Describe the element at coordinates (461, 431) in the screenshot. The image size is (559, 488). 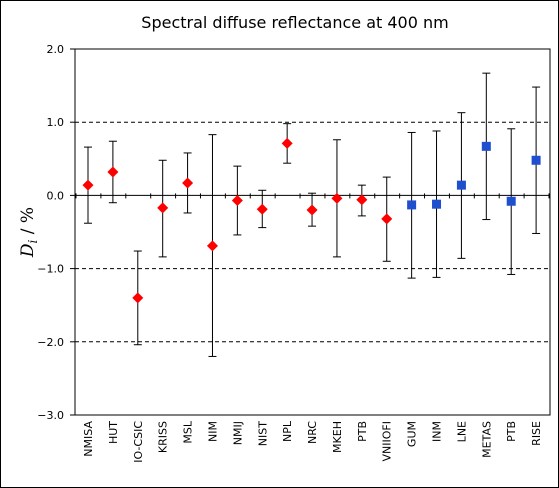
I see `category-label: LNE` at that location.